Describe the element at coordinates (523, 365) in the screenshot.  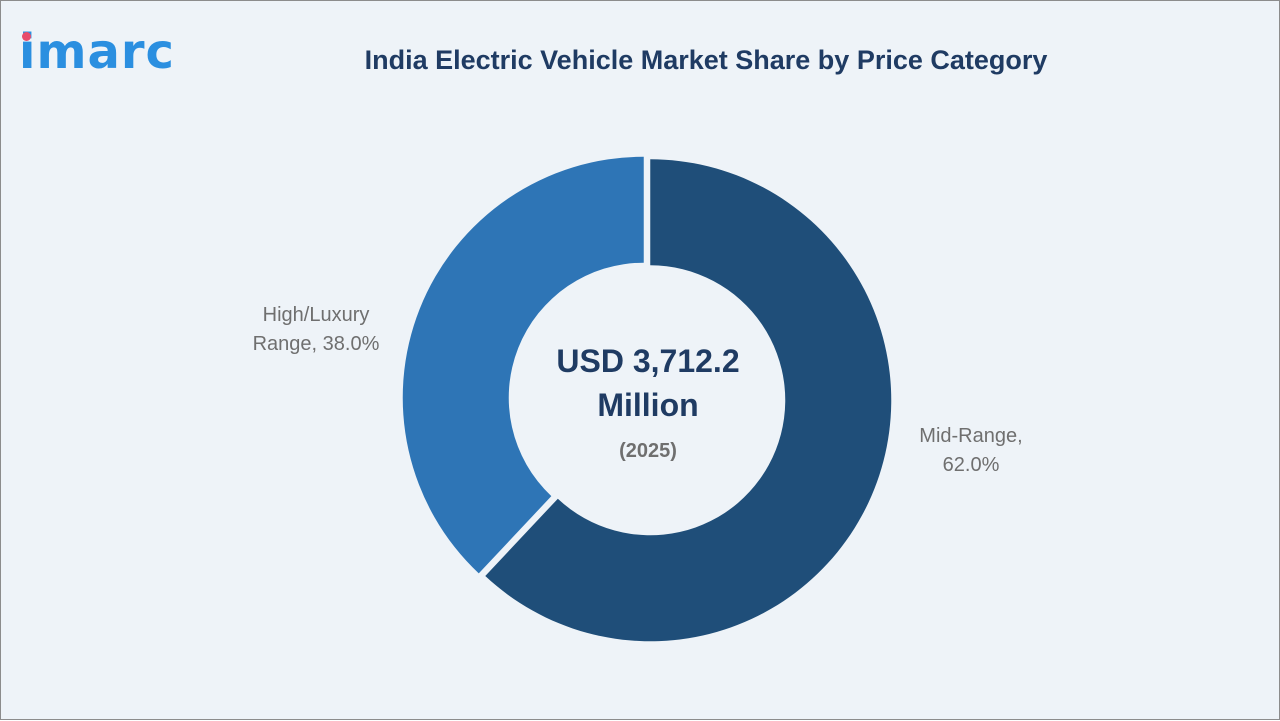
I see `donut-slice-high-luxury-range` at that location.